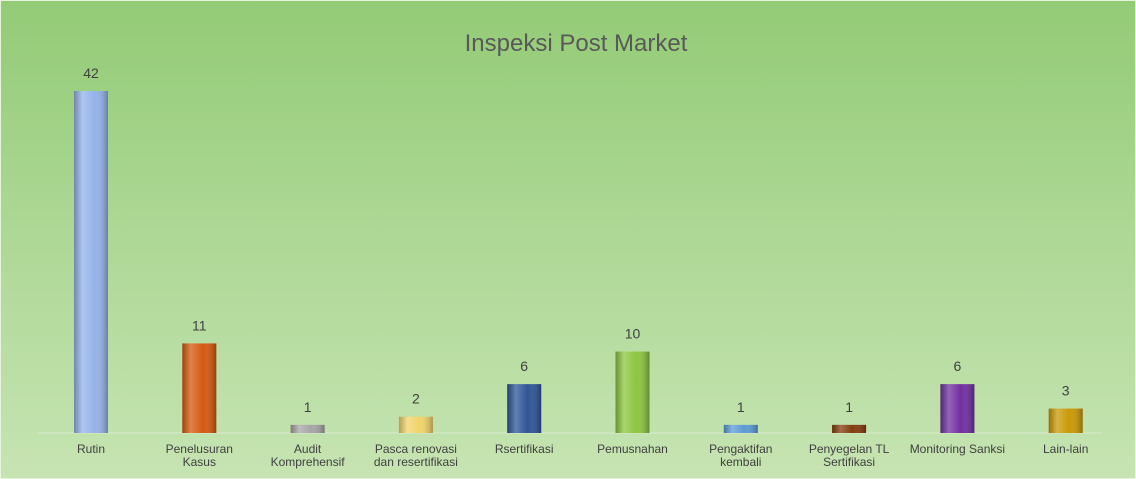  What do you see at coordinates (415, 455) in the screenshot?
I see `x-tick-label: Pasca renovasi dan resertifikasi` at bounding box center [415, 455].